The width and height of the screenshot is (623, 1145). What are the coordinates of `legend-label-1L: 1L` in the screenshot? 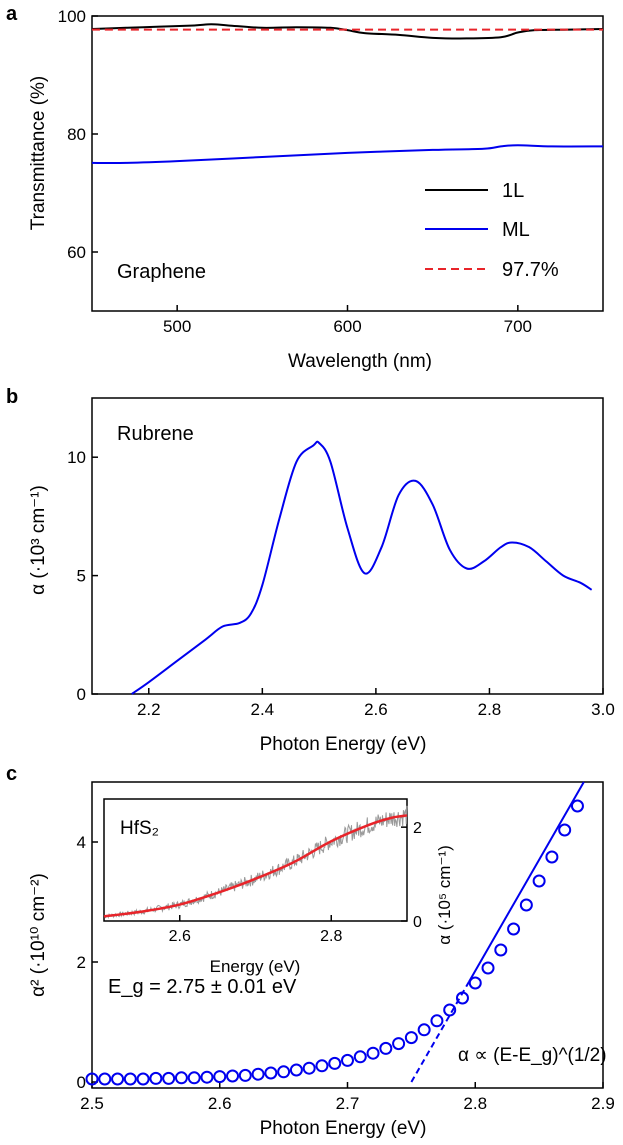 It's located at (513, 191).